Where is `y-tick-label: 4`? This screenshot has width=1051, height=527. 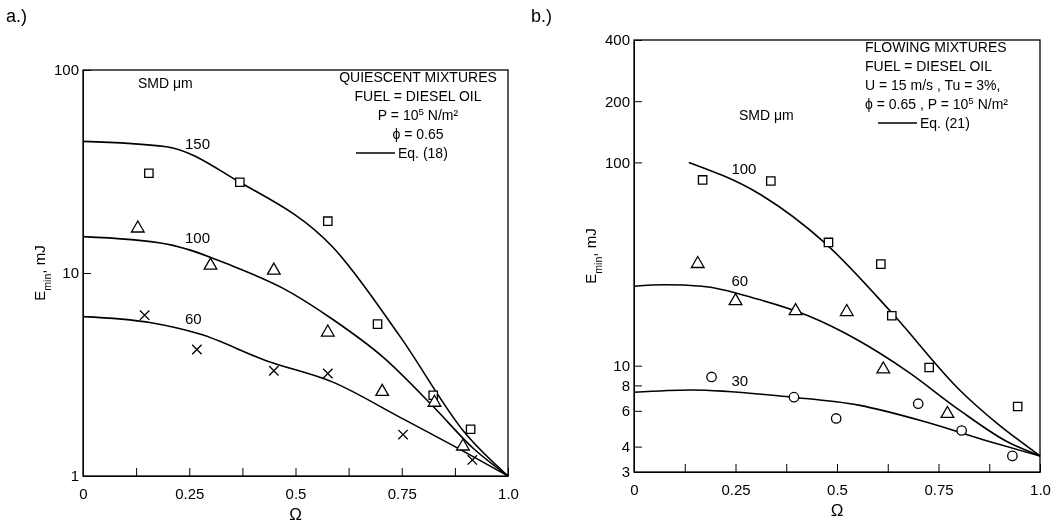
y-tick-label: 4 is located at coordinates (625, 446).